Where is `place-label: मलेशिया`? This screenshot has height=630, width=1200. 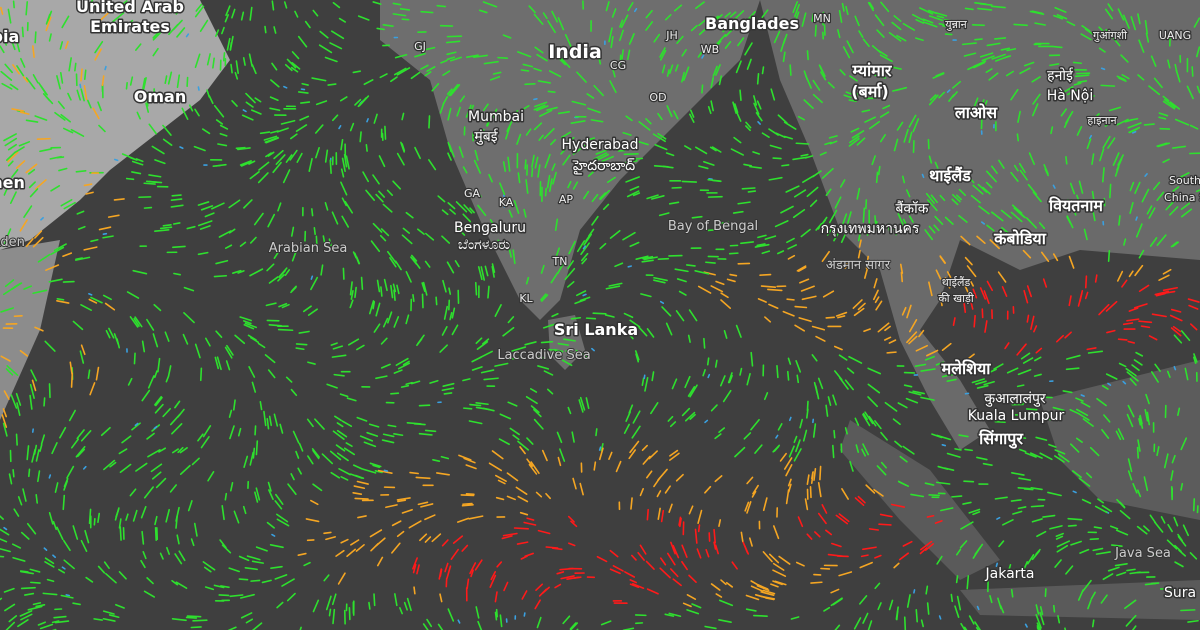 place-label: मलेशिया is located at coordinates (966, 368).